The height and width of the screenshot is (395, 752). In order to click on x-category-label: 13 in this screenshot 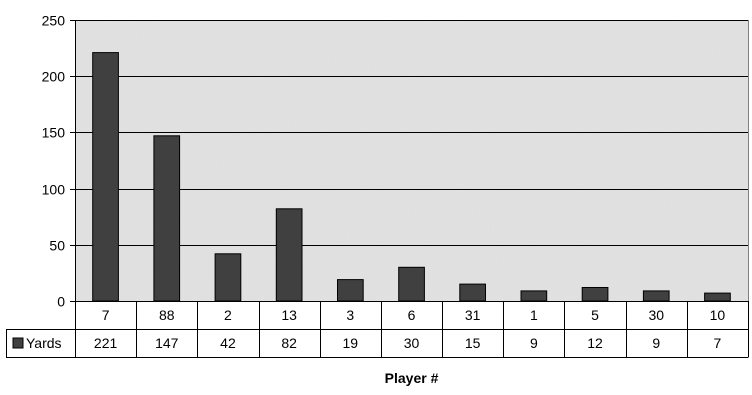, I will do `click(289, 315)`.